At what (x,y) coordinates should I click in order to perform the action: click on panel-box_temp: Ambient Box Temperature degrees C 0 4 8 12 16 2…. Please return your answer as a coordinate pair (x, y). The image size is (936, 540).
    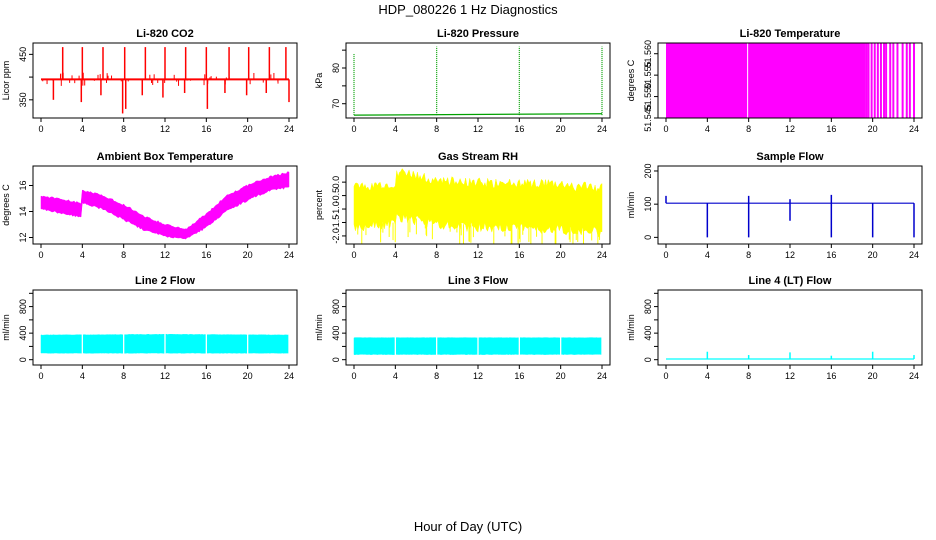
    Looking at the image, I should click on (149, 205).